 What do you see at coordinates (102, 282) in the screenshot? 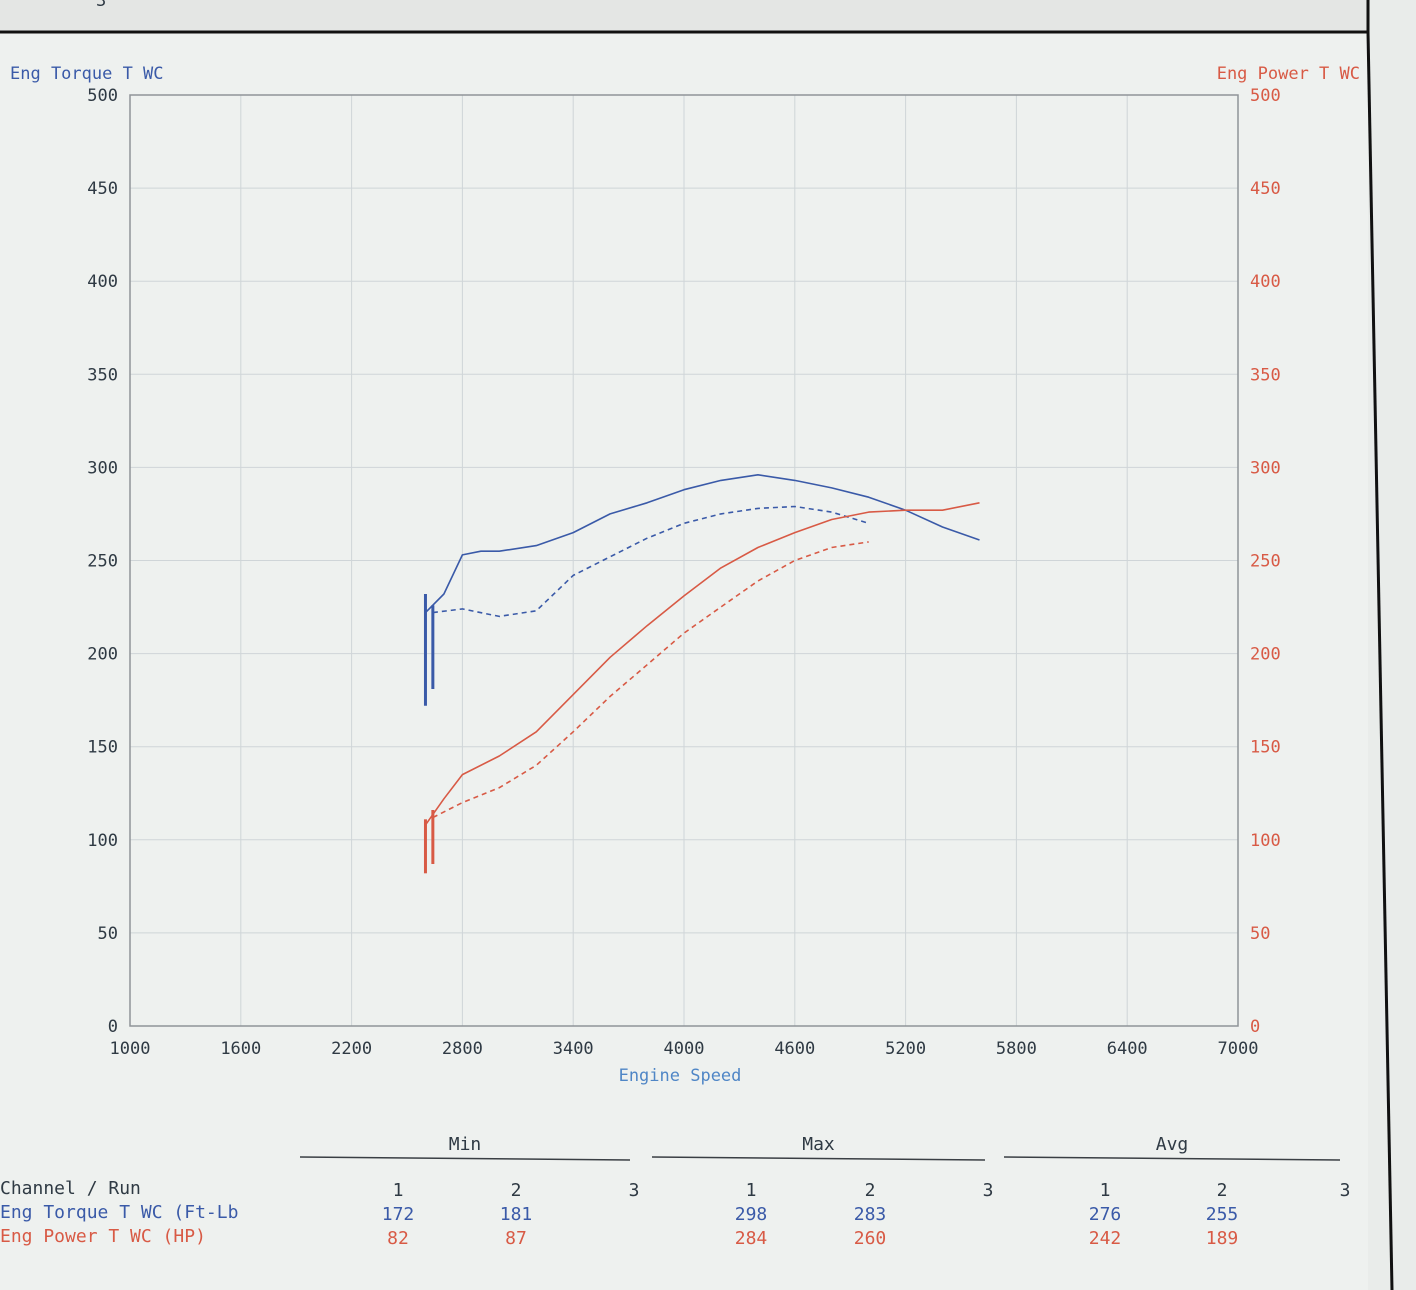
I see `y-left-tick-label: 400` at bounding box center [102, 282].